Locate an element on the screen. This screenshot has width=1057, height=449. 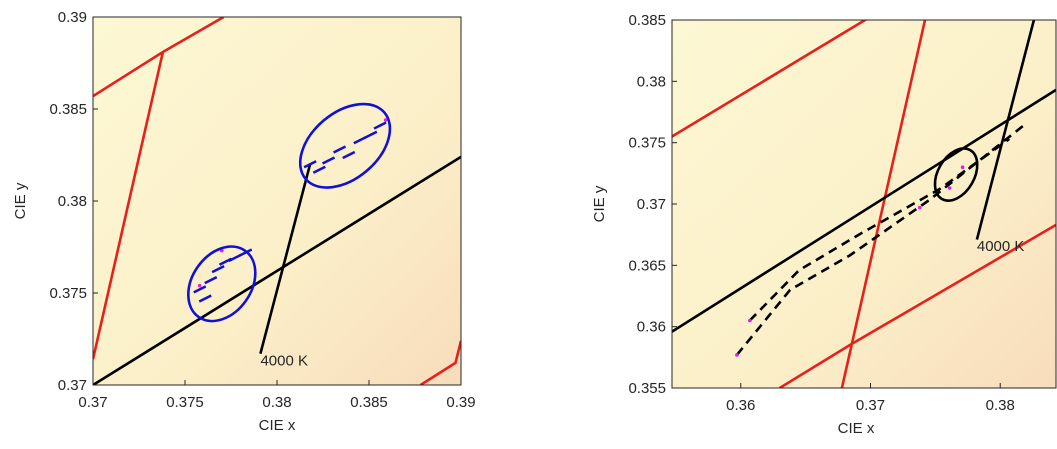
x-tick-label: 0.375 is located at coordinates (185, 402).